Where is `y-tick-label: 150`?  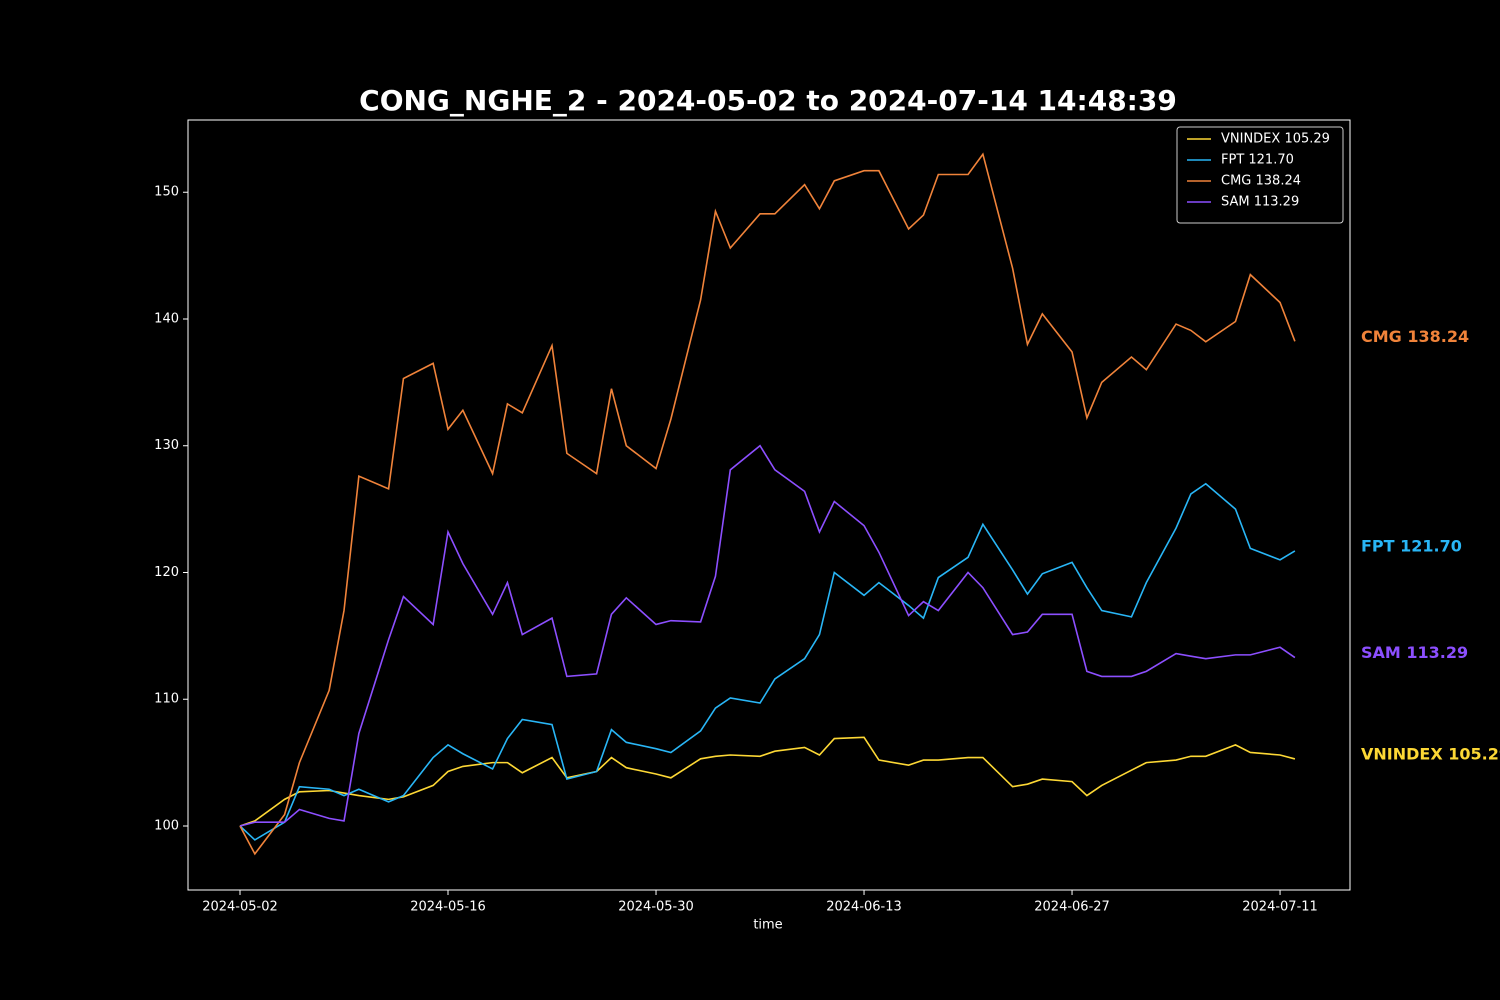 y-tick-label: 150 is located at coordinates (166, 192).